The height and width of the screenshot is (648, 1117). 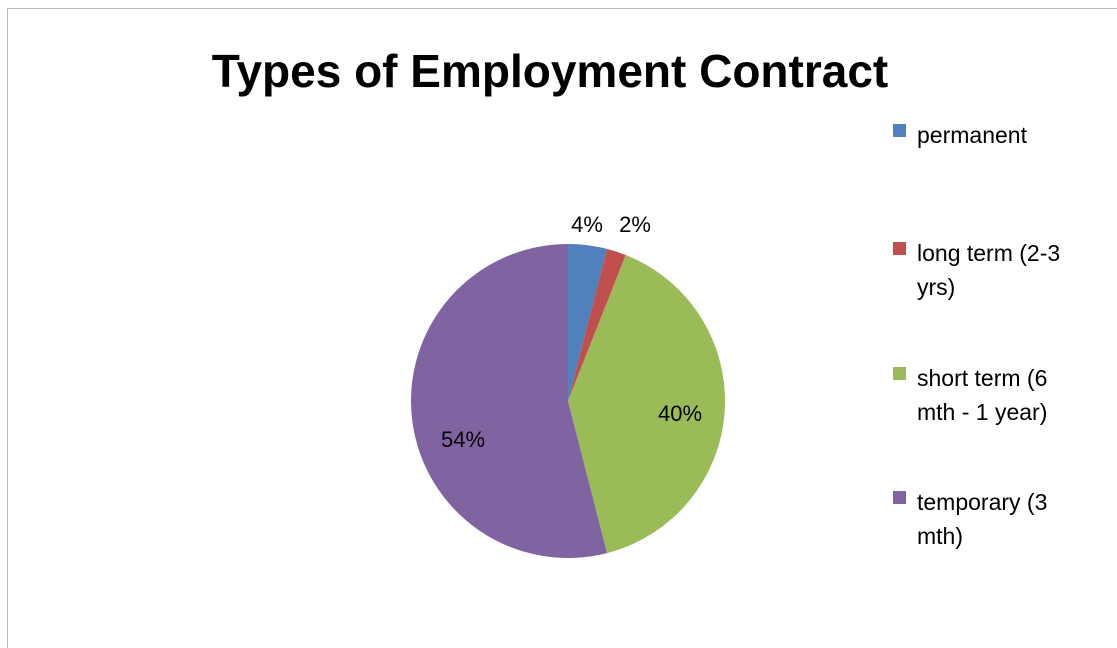 I want to click on data-label-temporary: 54%, so click(x=463, y=439).